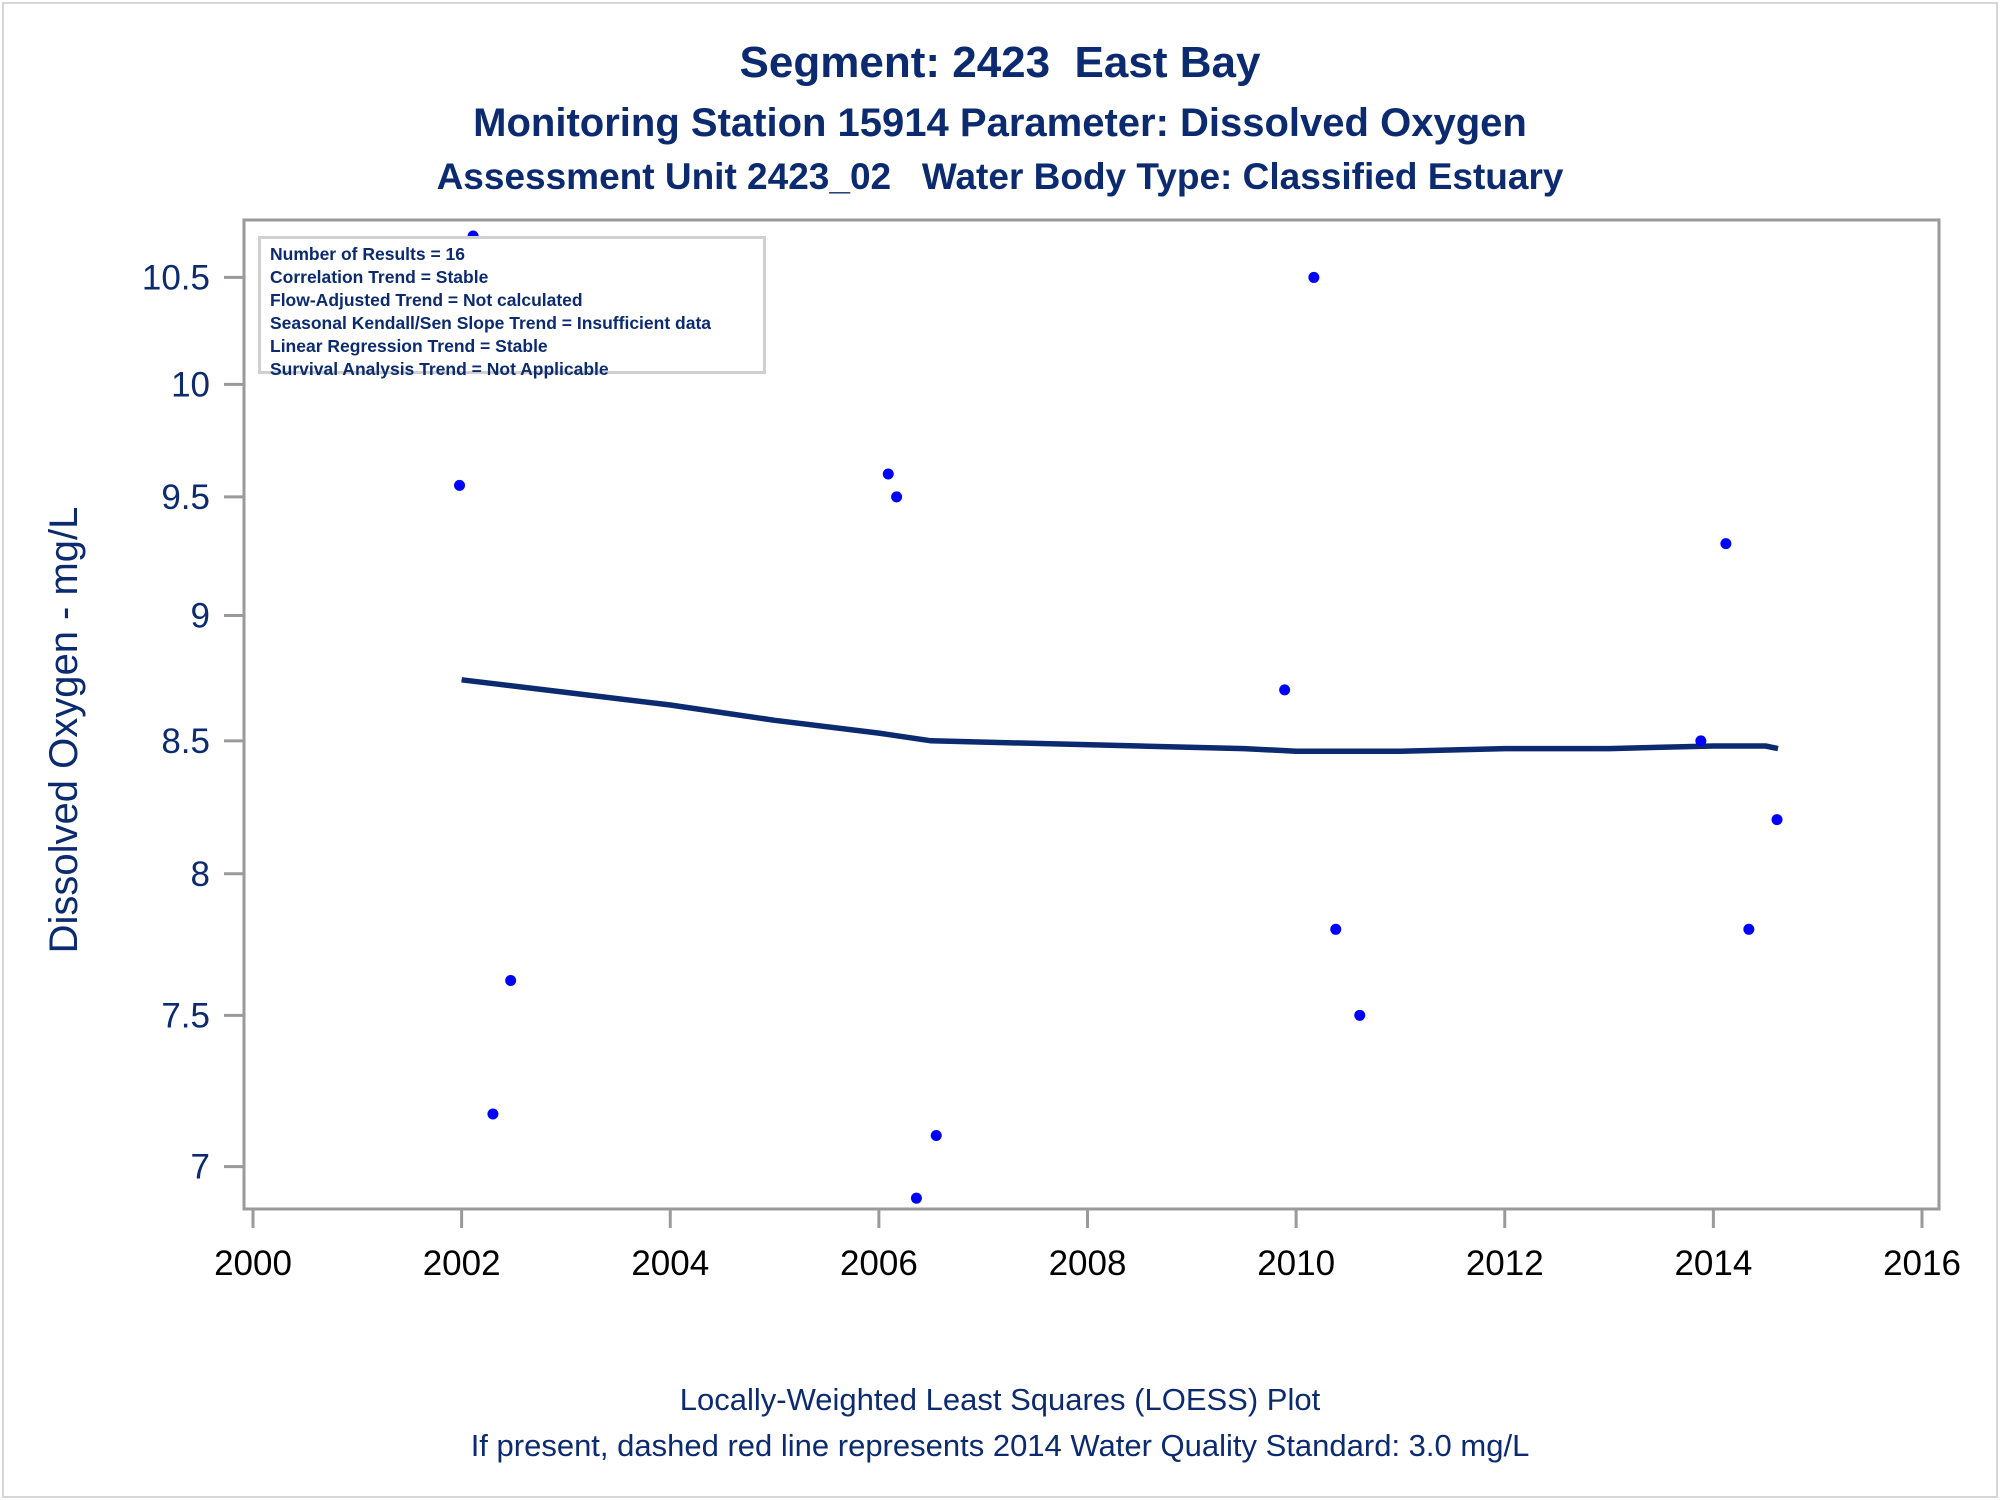 This screenshot has height=1500, width=2000. Describe the element at coordinates (176, 277) in the screenshot. I see `y-tick-label: 10.5` at that location.